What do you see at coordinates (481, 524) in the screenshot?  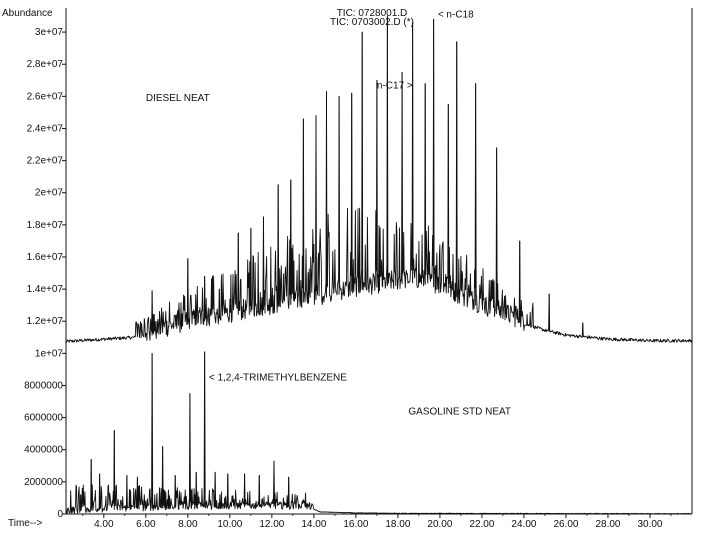 I see `x-tick-label: 22.00` at bounding box center [481, 524].